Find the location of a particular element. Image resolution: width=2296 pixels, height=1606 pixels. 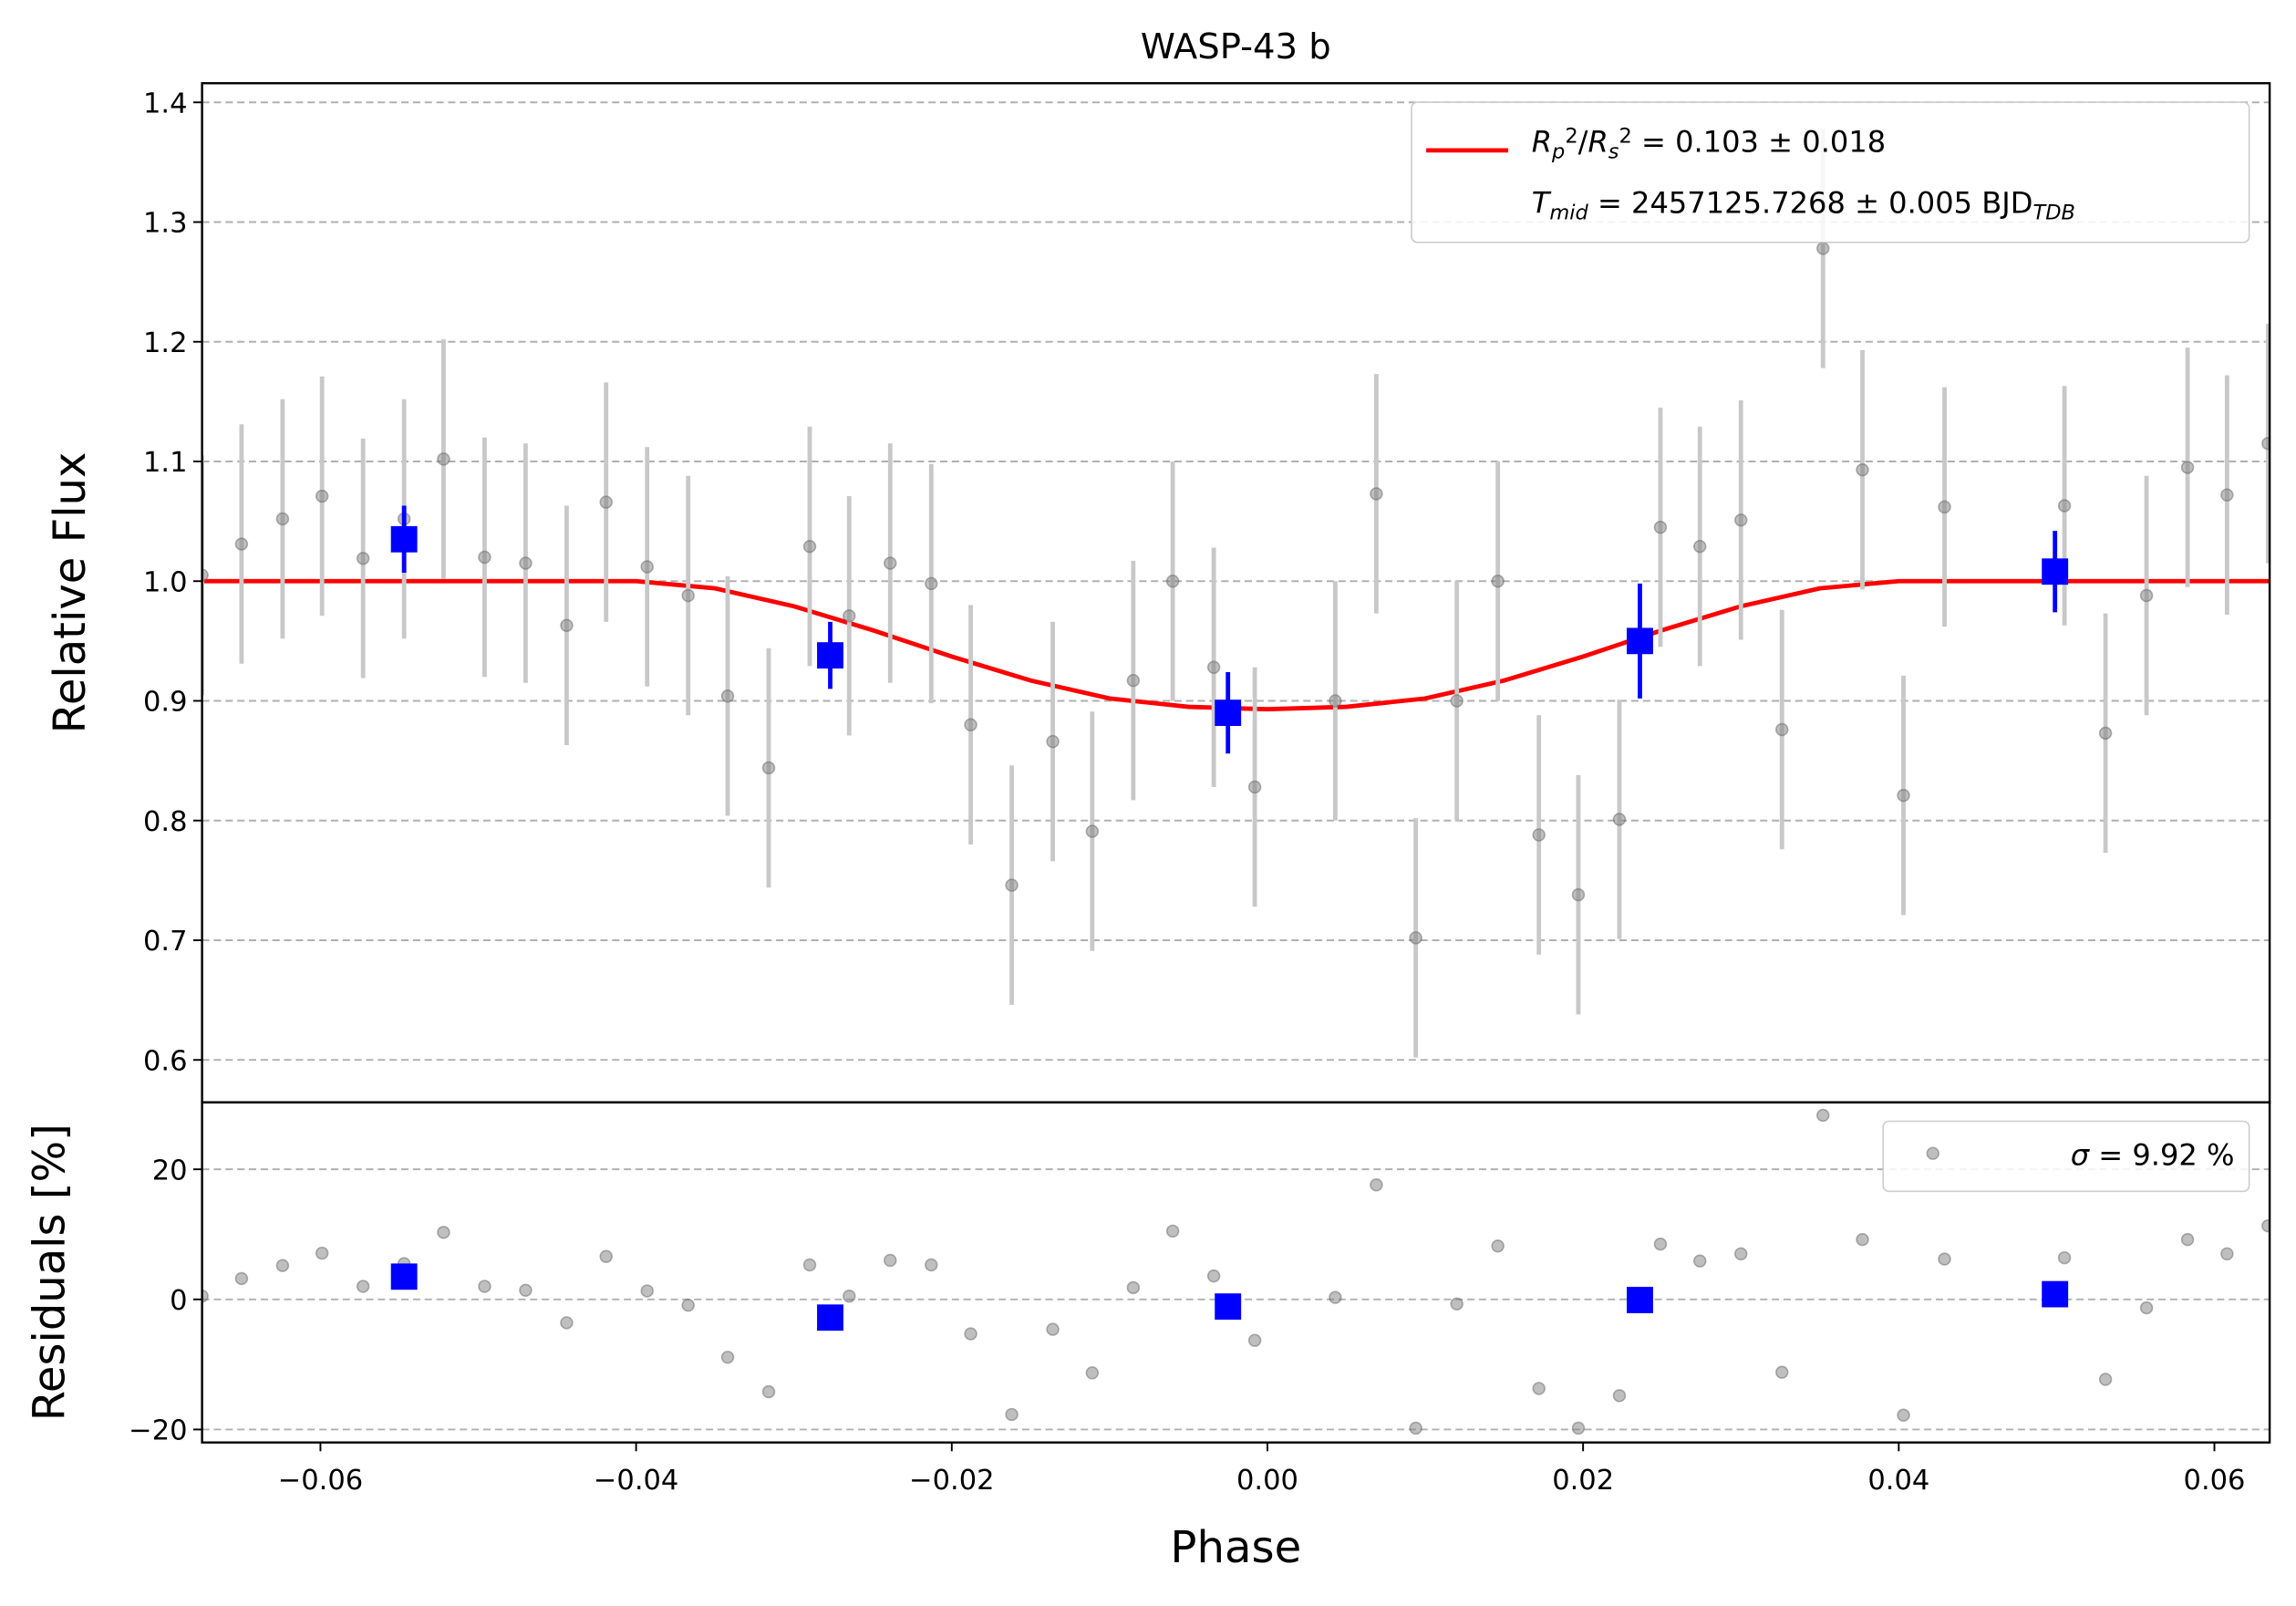

model-line is located at coordinates (1236, 645).